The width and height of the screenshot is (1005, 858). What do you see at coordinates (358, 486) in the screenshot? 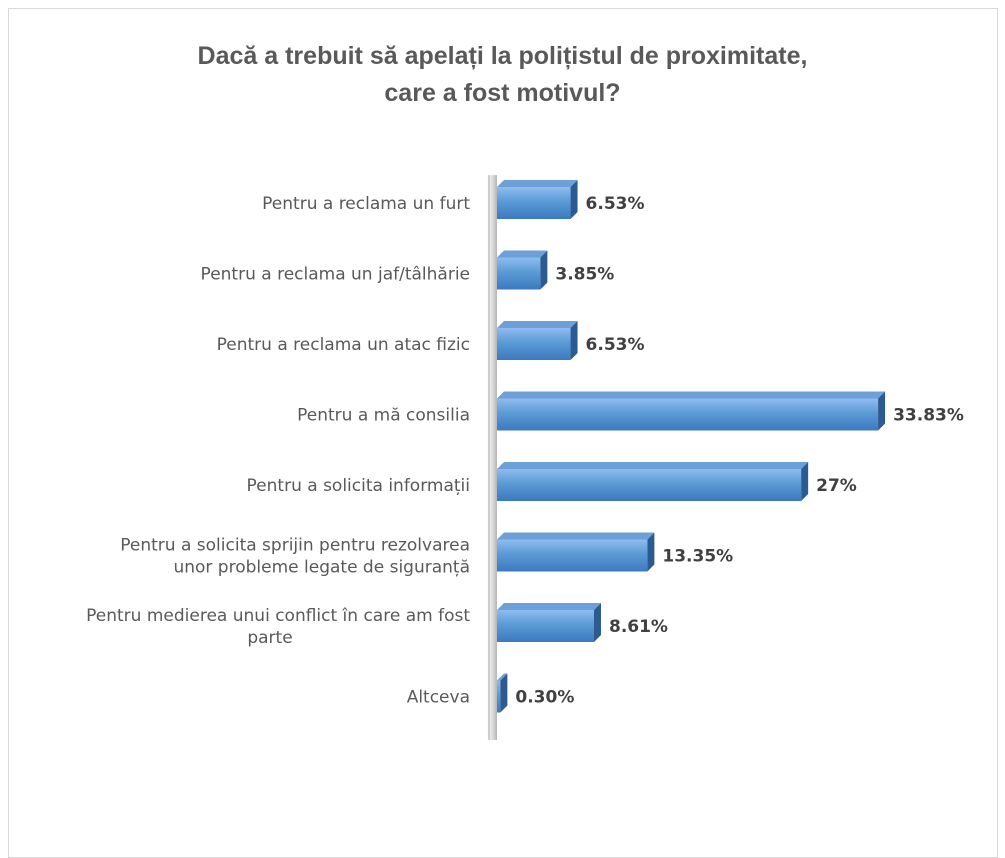
I see `category-label: Pentru a solicita informații` at bounding box center [358, 486].